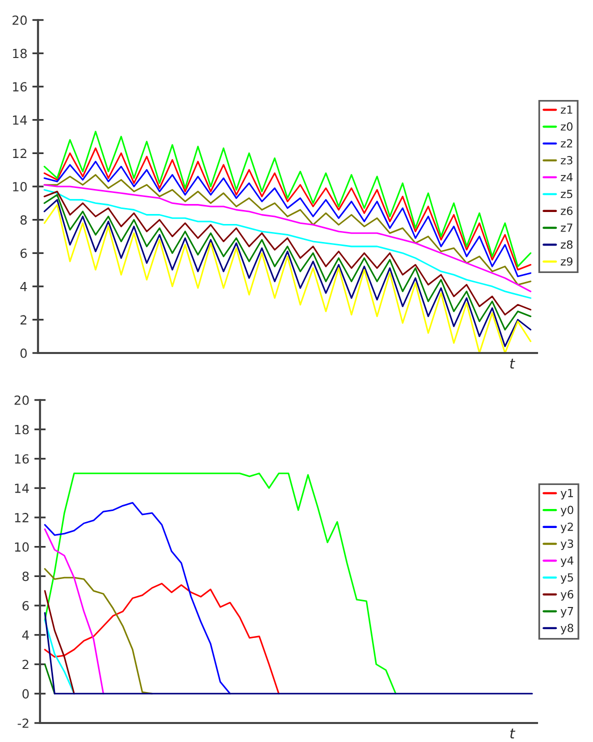 The height and width of the screenshot is (742, 593). What do you see at coordinates (566, 194) in the screenshot?
I see `legend-label: z5` at bounding box center [566, 194].